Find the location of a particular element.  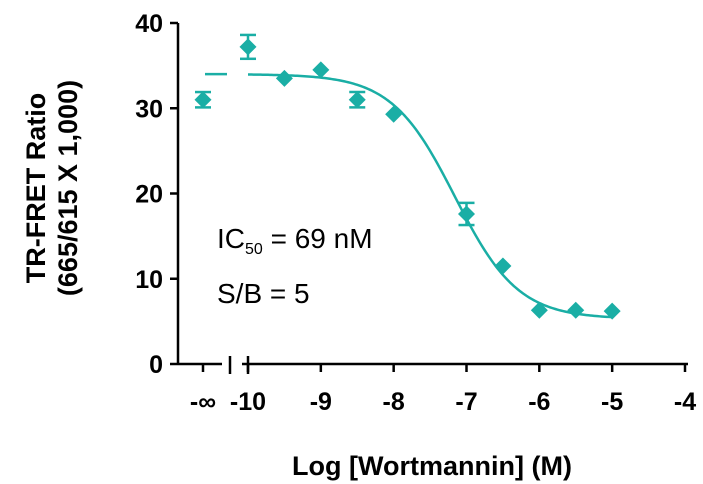

ic50-subscript: 50 is located at coordinates (254, 249).